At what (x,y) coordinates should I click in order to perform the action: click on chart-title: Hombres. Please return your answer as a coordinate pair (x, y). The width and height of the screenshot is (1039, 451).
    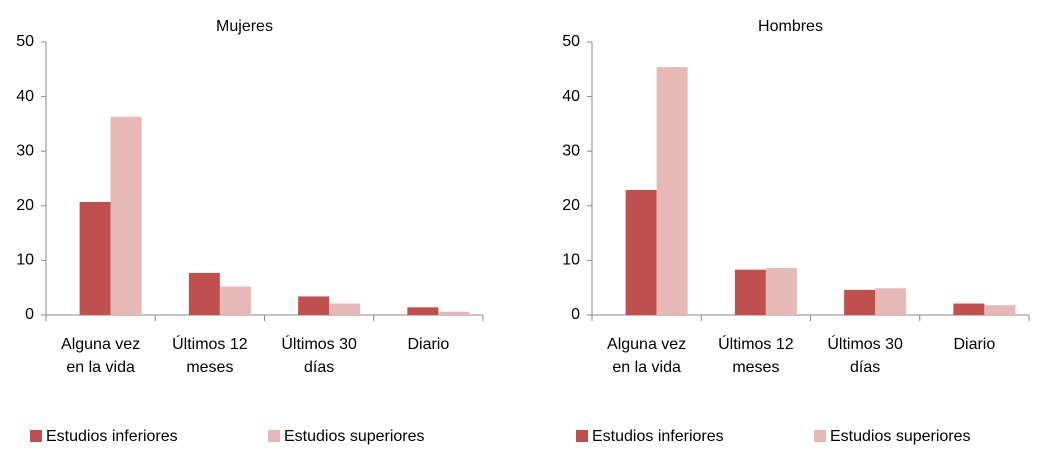
    Looking at the image, I should click on (790, 26).